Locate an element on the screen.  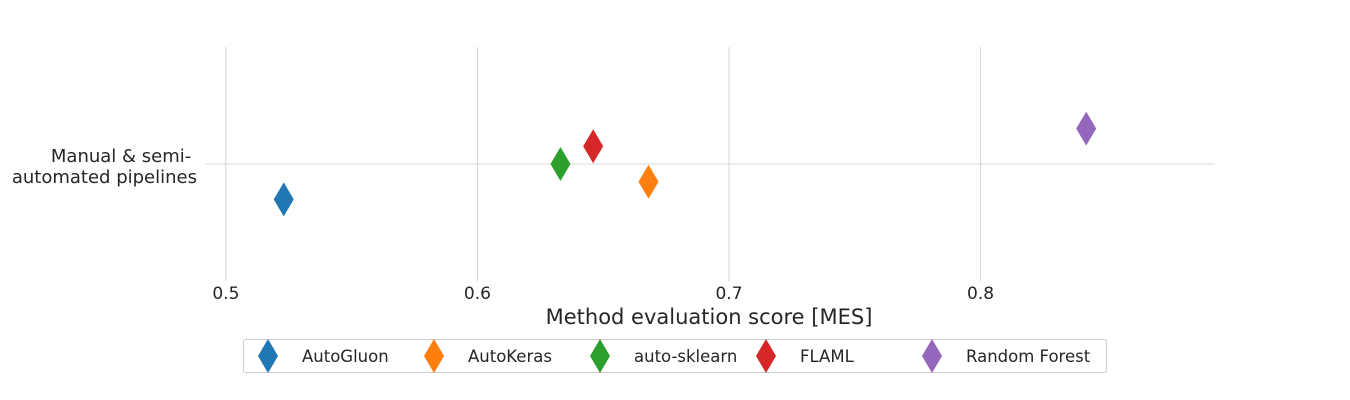
y-category-label-line-2: automated pipelines is located at coordinates (104, 177).